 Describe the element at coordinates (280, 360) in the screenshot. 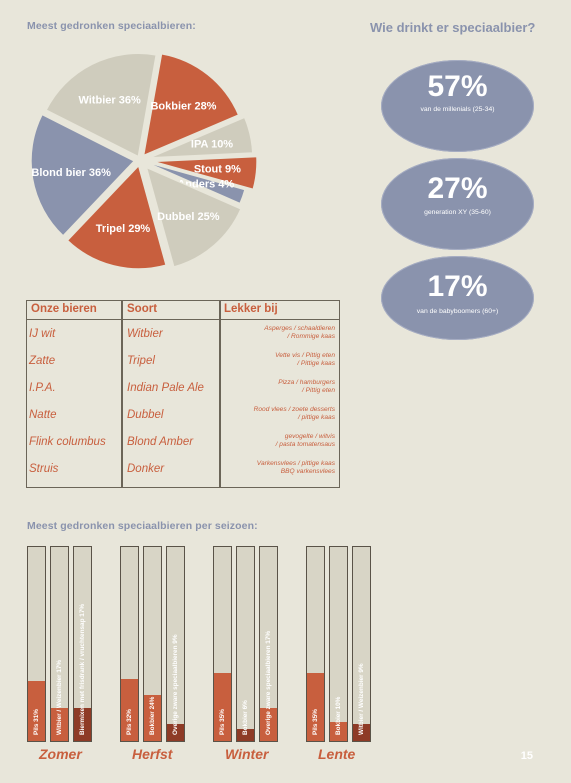

I see `table-cell-pairing: Vette vis / Pittig eten / Pittige kaas` at that location.